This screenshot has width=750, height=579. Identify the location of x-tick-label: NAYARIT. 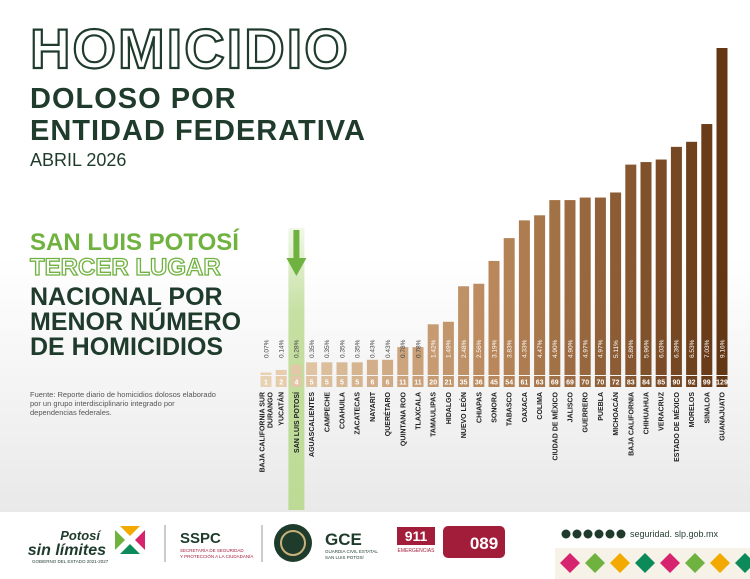
(373, 406).